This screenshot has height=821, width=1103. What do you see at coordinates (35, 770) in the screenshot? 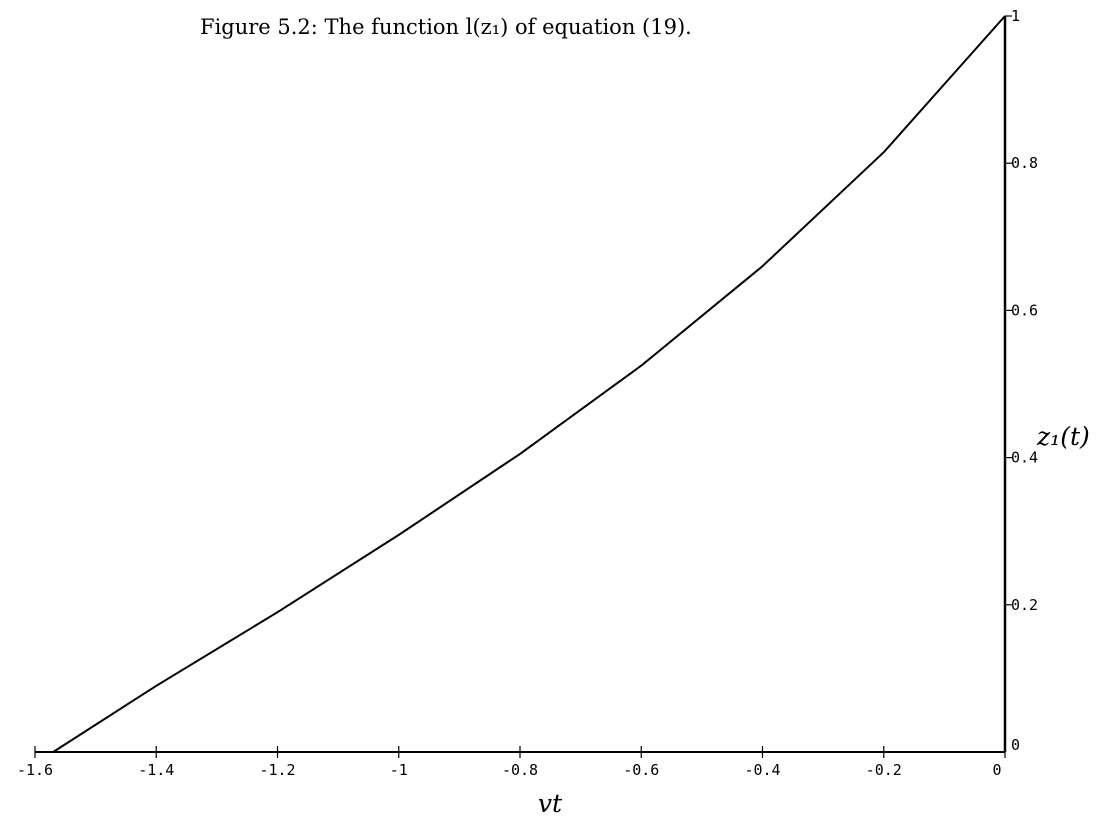
I see `x-tick-label: -1.6` at bounding box center [35, 770].